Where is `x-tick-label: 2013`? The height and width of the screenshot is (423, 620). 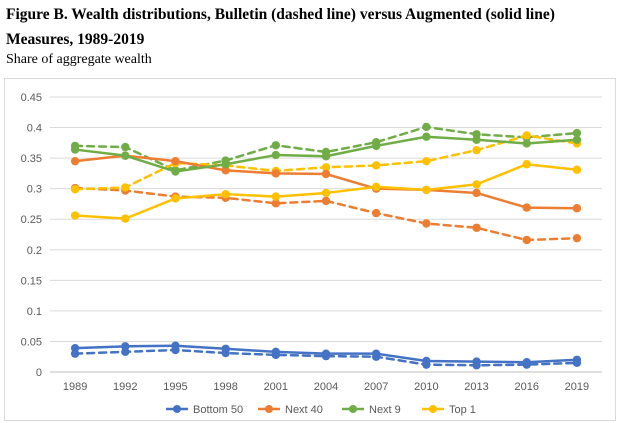 x-tick-label: 2013 is located at coordinates (476, 387).